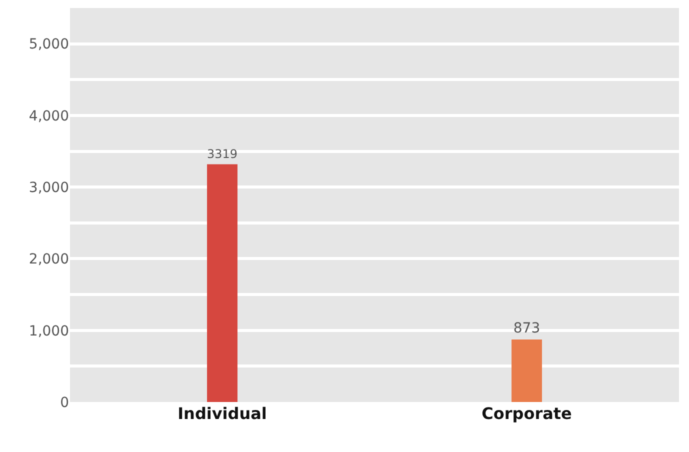 This screenshot has width=689, height=452. I want to click on x-tick-label: Individual, so click(222, 413).